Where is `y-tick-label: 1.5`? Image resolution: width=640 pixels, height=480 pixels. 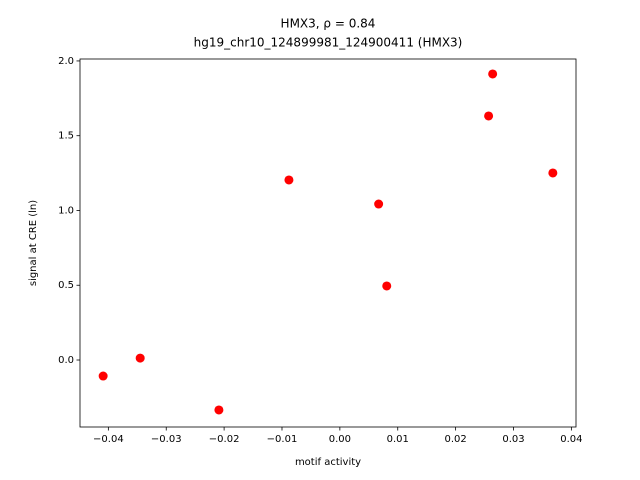
y-tick-label: 1.5 is located at coordinates (66, 136).